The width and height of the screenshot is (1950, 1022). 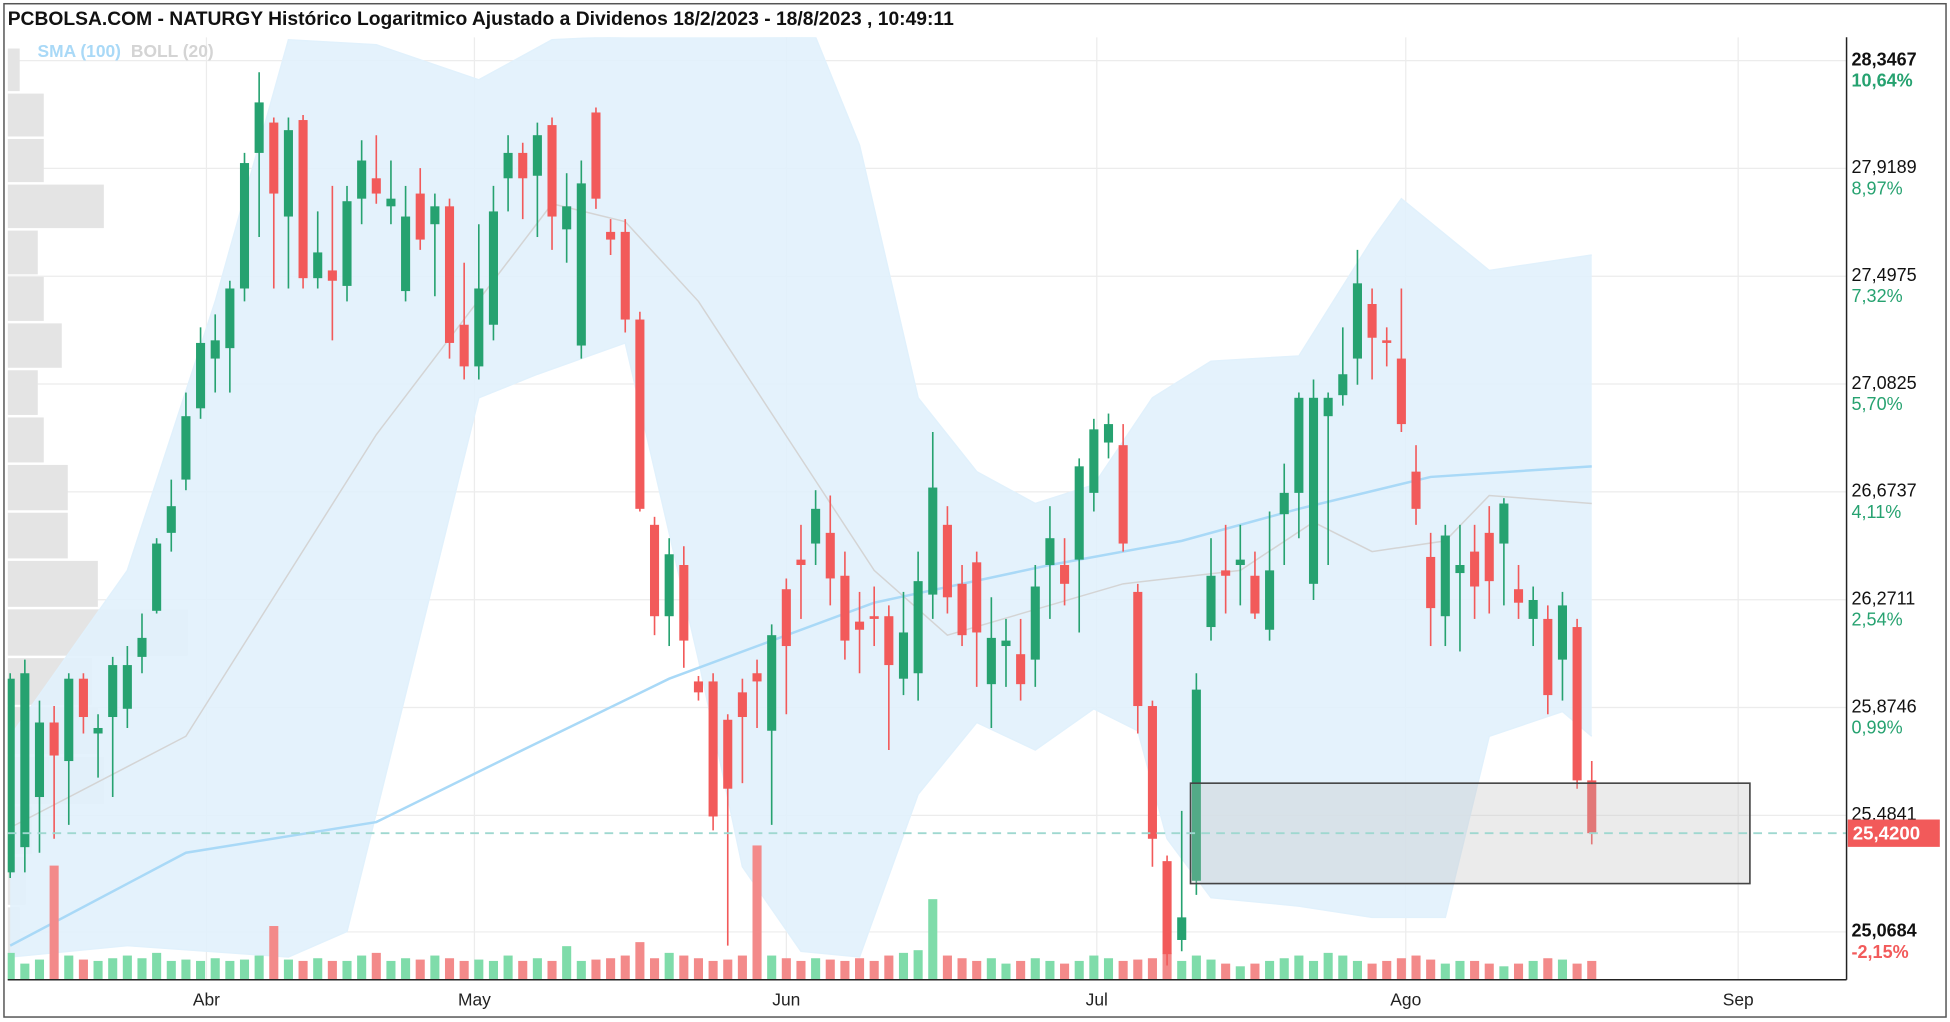 I want to click on last-price-label: 25,4200, so click(x=1886, y=832).